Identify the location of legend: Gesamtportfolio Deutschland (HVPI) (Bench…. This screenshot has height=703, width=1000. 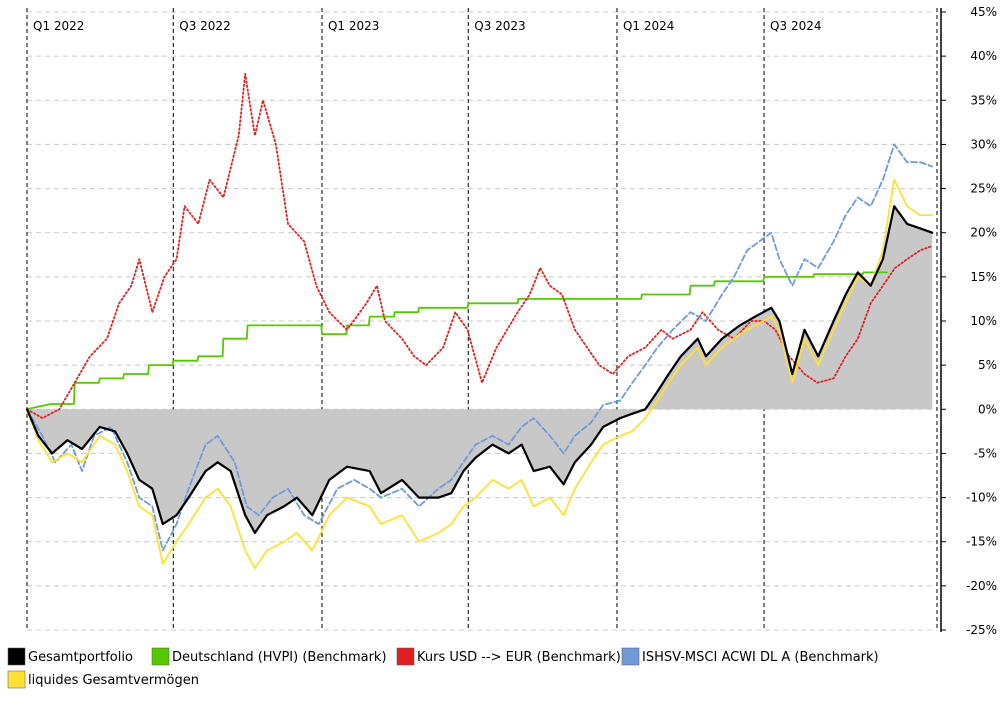
(443, 668).